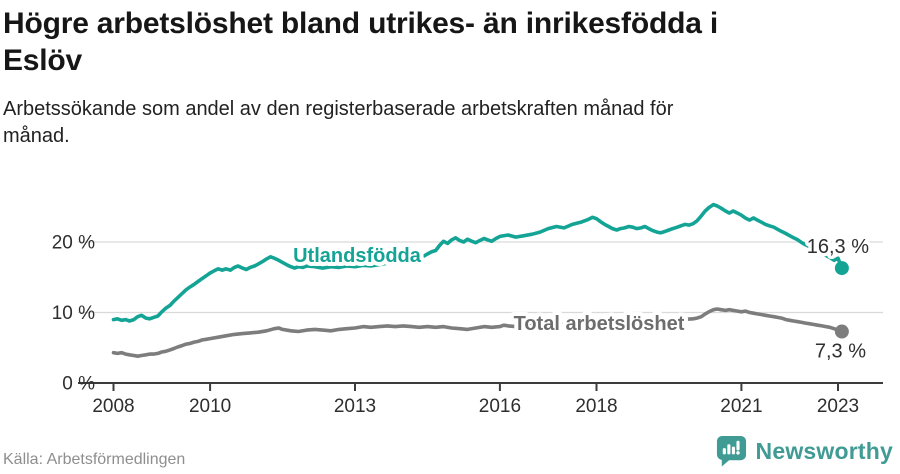 The width and height of the screenshot is (900, 474). What do you see at coordinates (73, 243) in the screenshot?
I see `y-tick-label: 20 %` at bounding box center [73, 243].